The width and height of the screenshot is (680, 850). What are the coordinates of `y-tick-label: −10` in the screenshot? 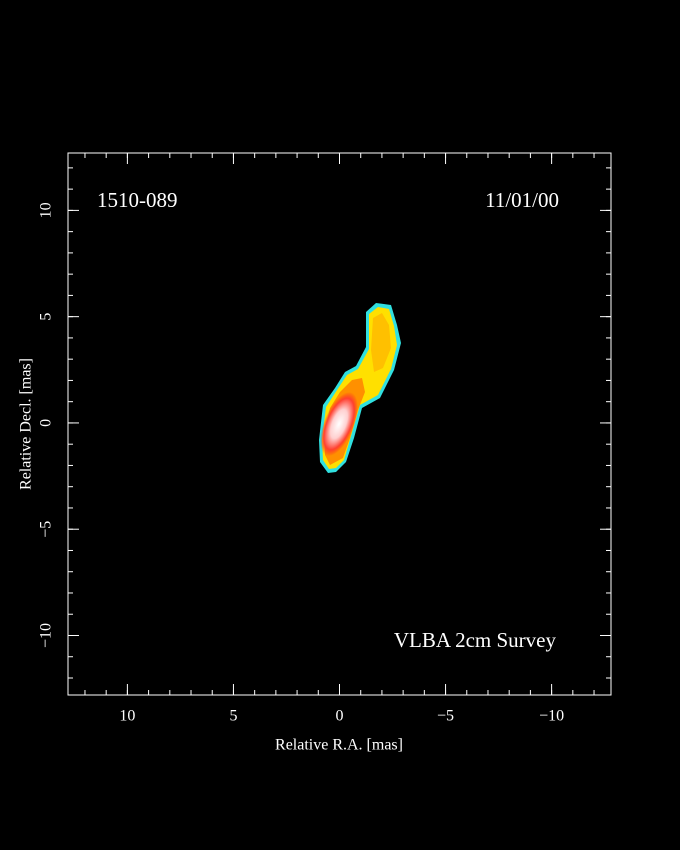 It's located at (46, 635).